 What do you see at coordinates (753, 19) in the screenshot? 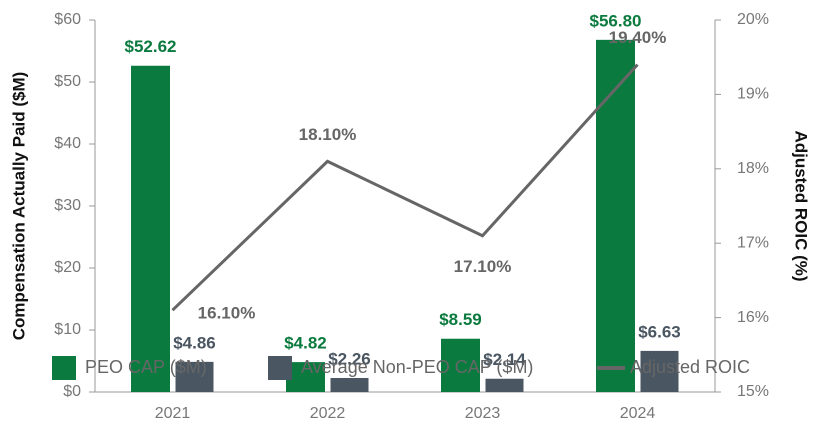
I see `y2-tick-label: 20%` at bounding box center [753, 19].